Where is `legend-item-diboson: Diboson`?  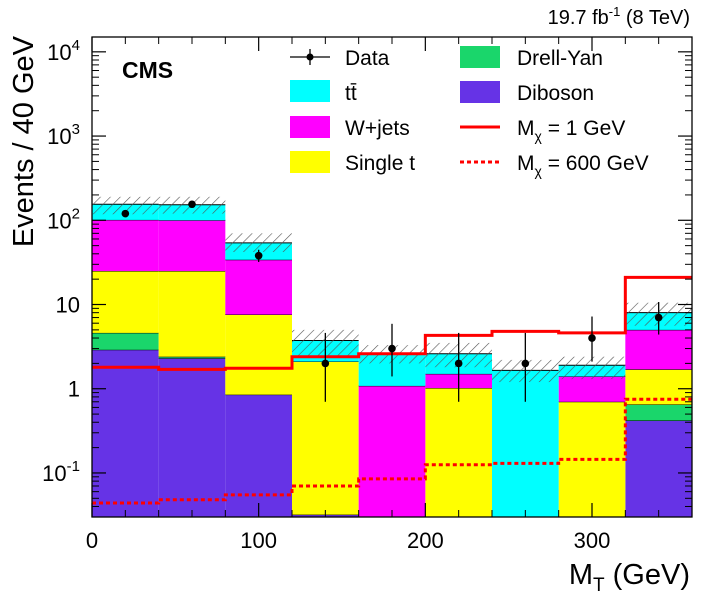
legend-item-diboson: Diboson is located at coordinates (527, 93).